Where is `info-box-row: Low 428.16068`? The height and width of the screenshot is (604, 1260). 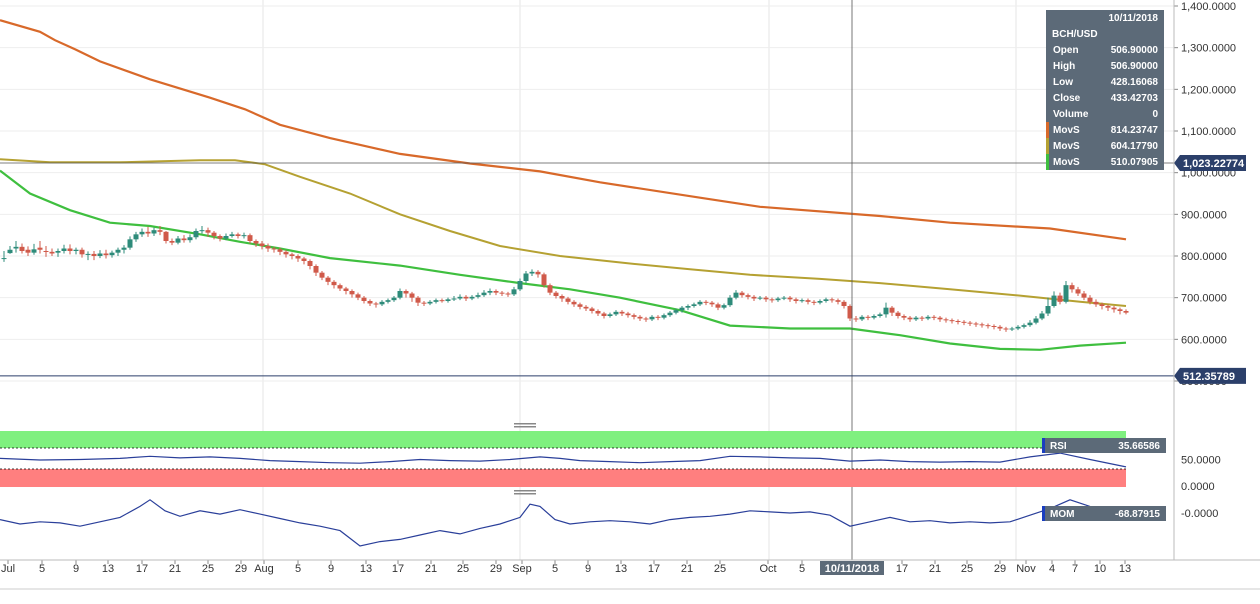
info-box-row: Low 428.16068 is located at coordinates (1105, 82).